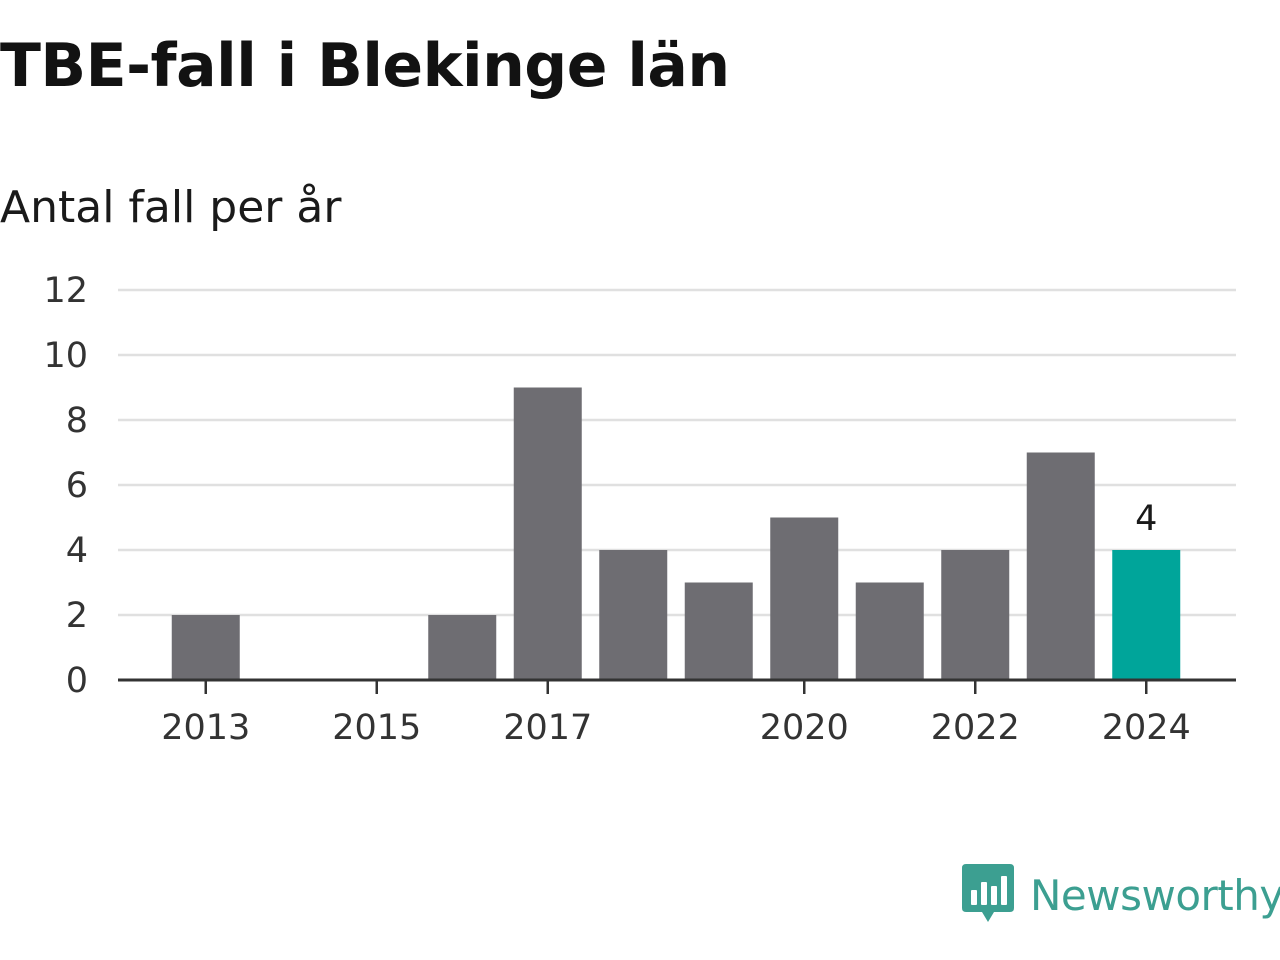  What do you see at coordinates (975, 728) in the screenshot?
I see `x-tick-label: 2022` at bounding box center [975, 728].